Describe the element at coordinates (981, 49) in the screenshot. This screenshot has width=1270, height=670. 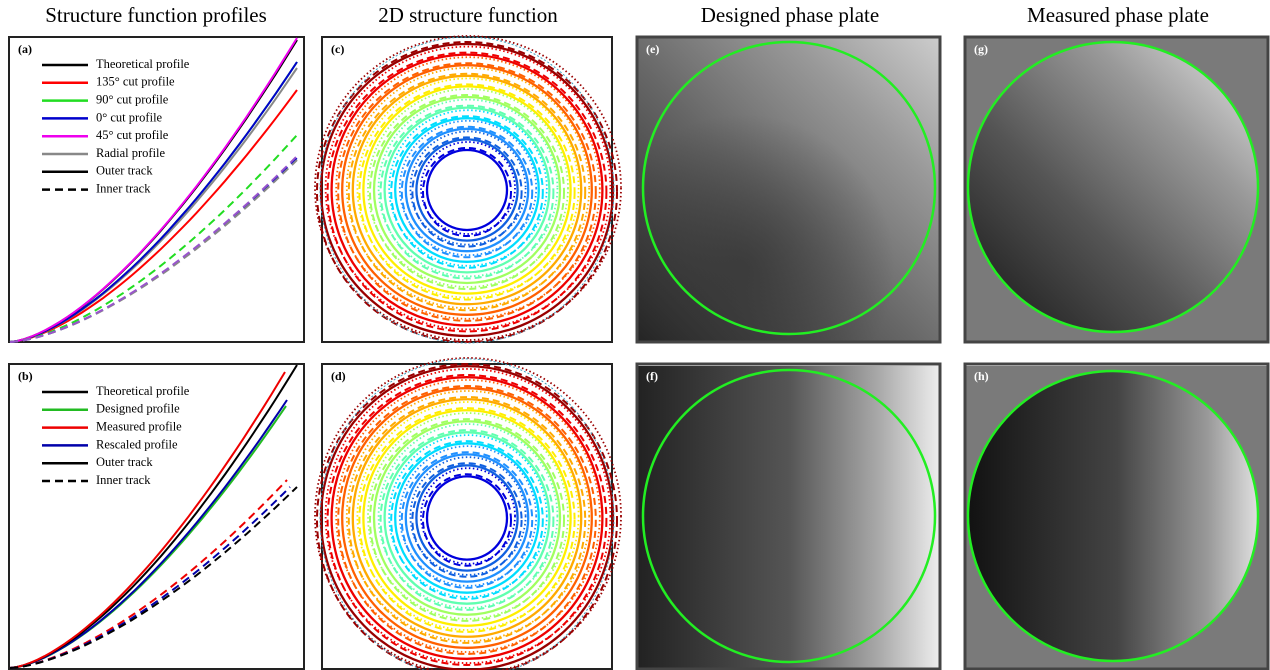
I see `panel-label: (g)` at that location.